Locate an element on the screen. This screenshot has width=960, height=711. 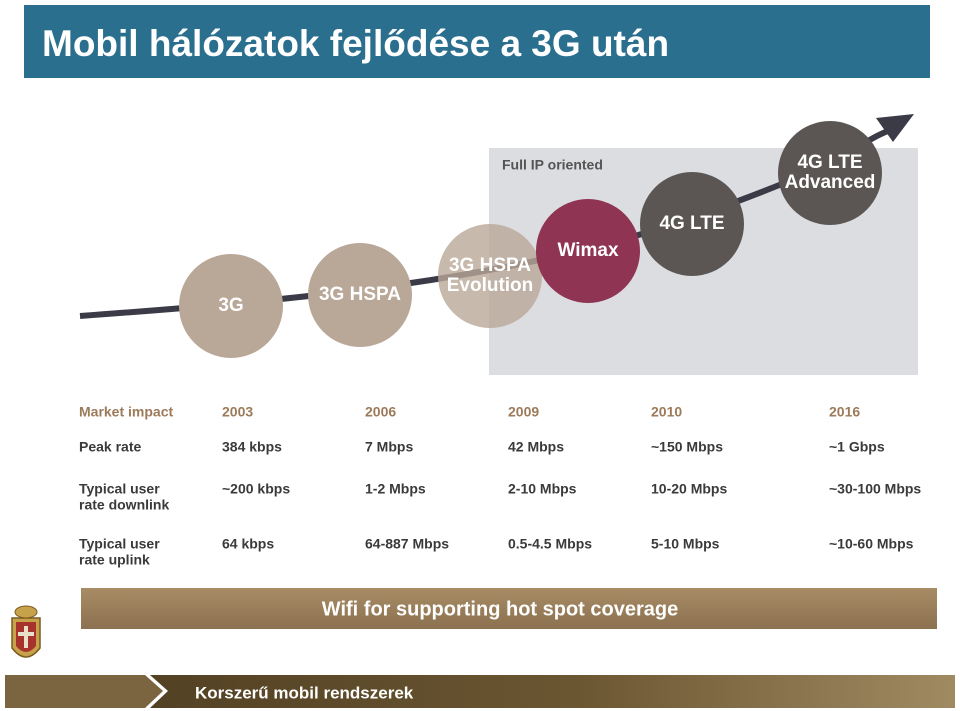
banner-text: Wifi for supporting hot spot coverage is located at coordinates (500, 609).